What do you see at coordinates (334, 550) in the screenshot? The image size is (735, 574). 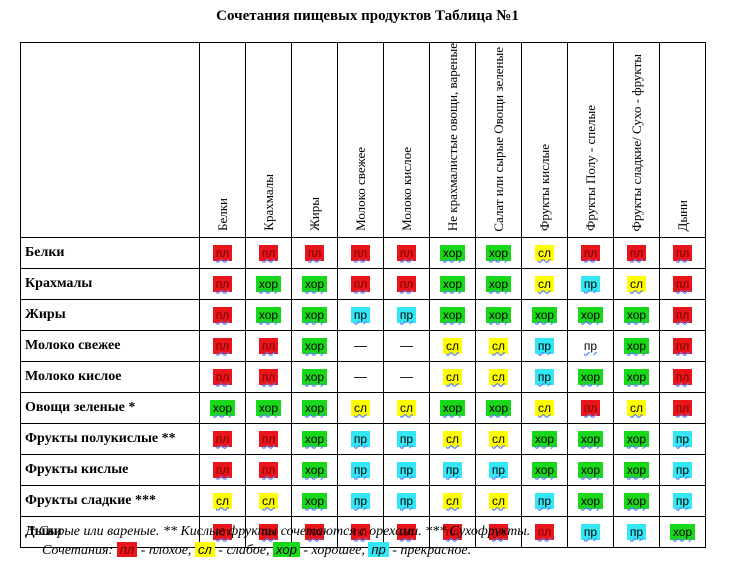 I see `legend-text-hor: - хорошее,` at bounding box center [334, 550].